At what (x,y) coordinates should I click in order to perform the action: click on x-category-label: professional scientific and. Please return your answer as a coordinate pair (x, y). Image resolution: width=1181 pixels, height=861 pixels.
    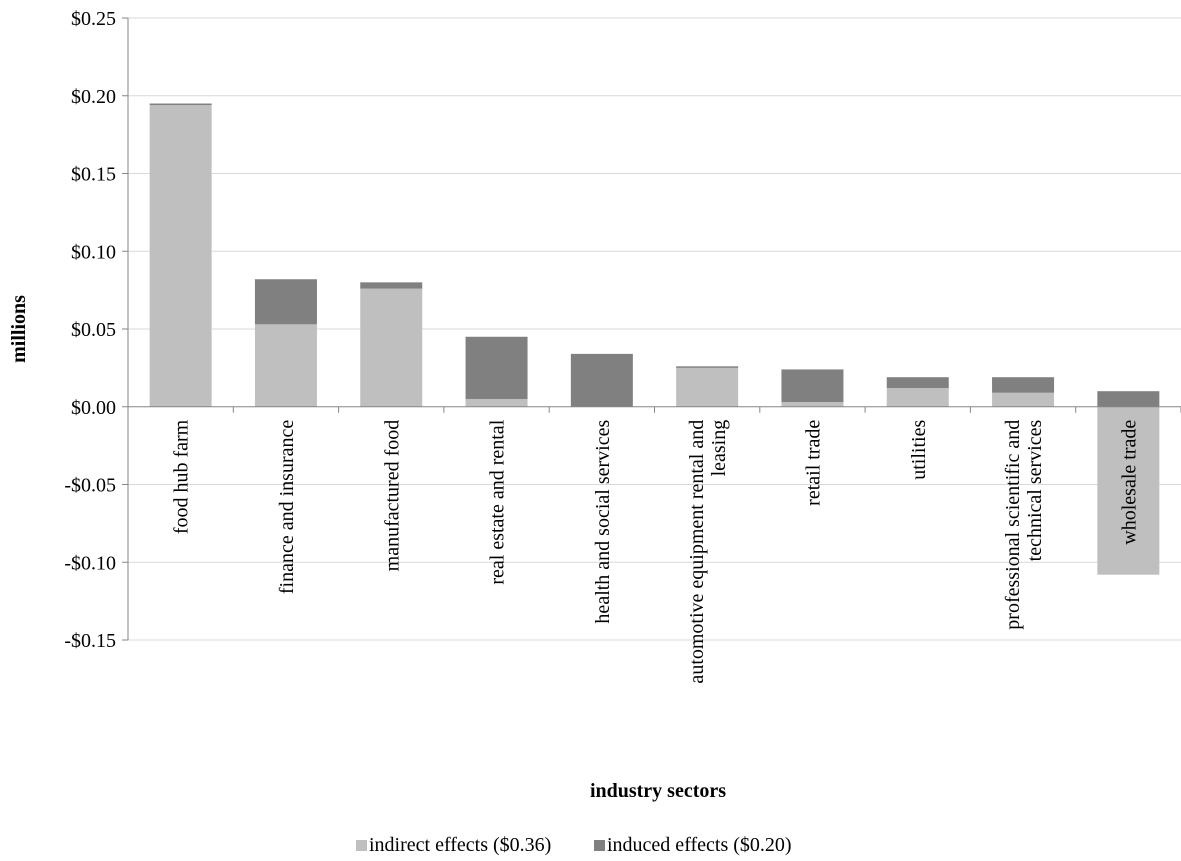
    Looking at the image, I should click on (1013, 525).